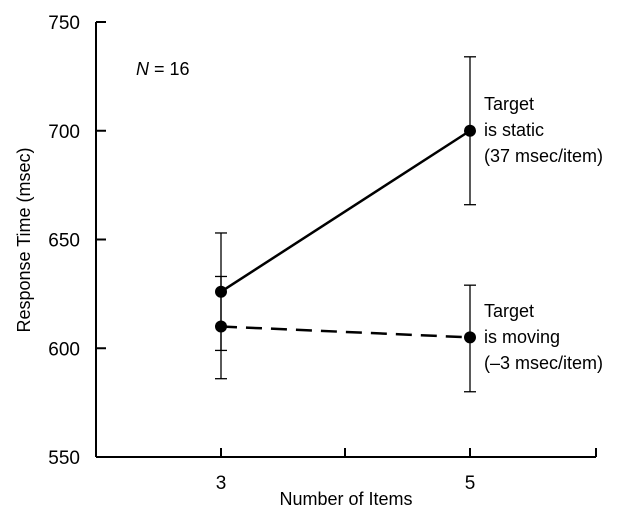 The image size is (634, 511). What do you see at coordinates (514, 130) in the screenshot?
I see `series-label: is static` at bounding box center [514, 130].